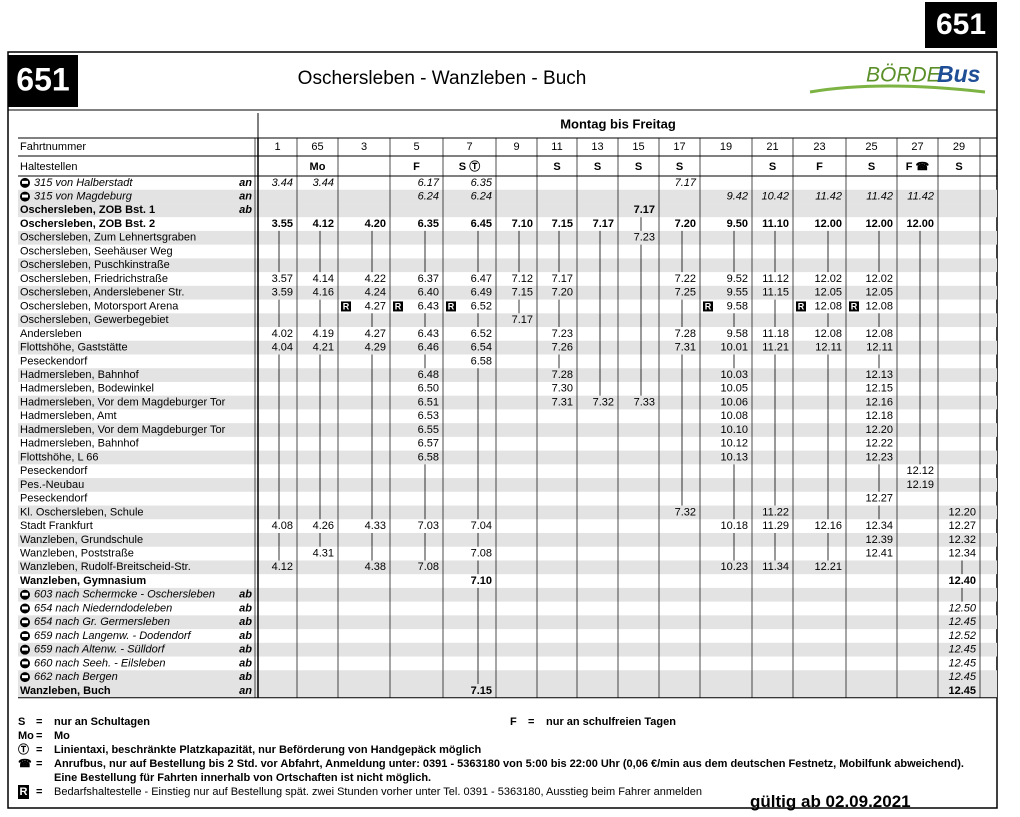 The width and height of the screenshot is (1020, 817). Describe the element at coordinates (81, 540) in the screenshot. I see `stop-name: Wanzleben, Grundschule` at that location.